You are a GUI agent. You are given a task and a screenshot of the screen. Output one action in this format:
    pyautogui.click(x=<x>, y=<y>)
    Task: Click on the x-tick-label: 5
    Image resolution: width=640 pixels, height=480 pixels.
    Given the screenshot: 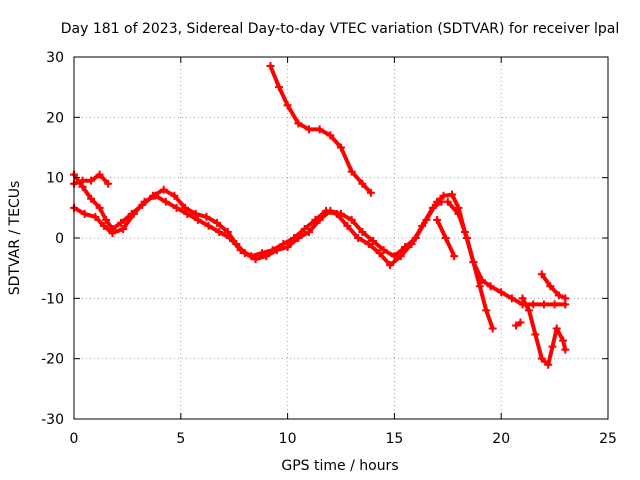 What is the action you would take?
    pyautogui.click(x=180, y=439)
    